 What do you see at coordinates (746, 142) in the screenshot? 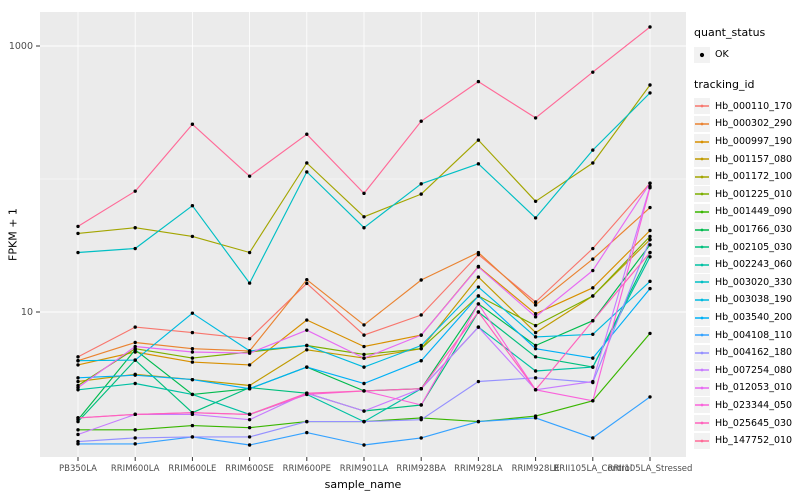
I see `legend-item: Hb_000997_190` at bounding box center [746, 142].